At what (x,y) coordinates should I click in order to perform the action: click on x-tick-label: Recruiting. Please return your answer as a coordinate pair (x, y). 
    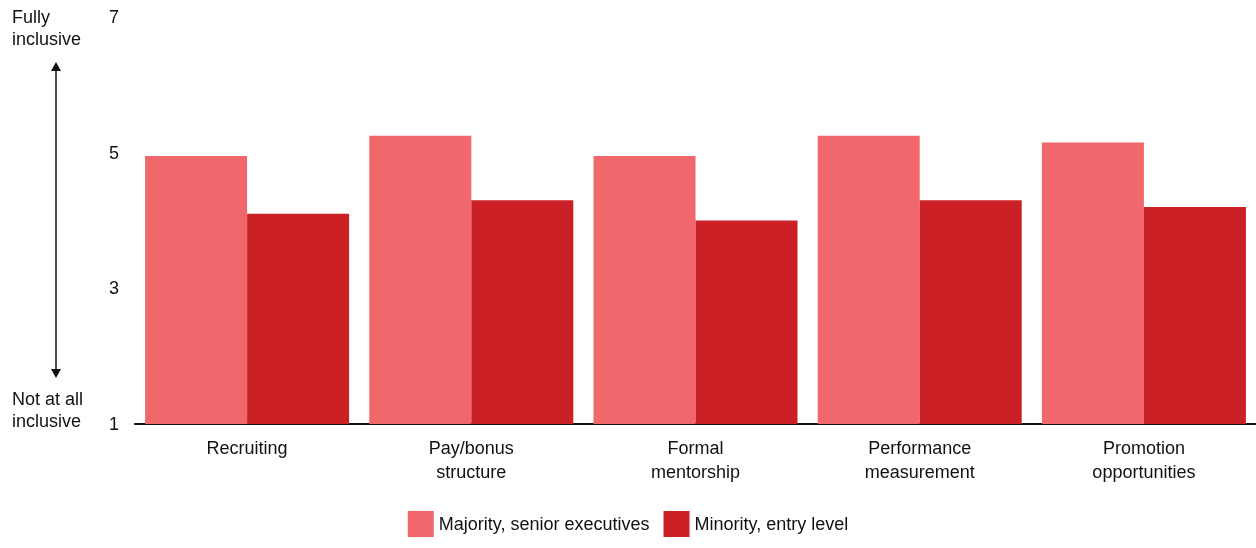
    Looking at the image, I should click on (247, 448).